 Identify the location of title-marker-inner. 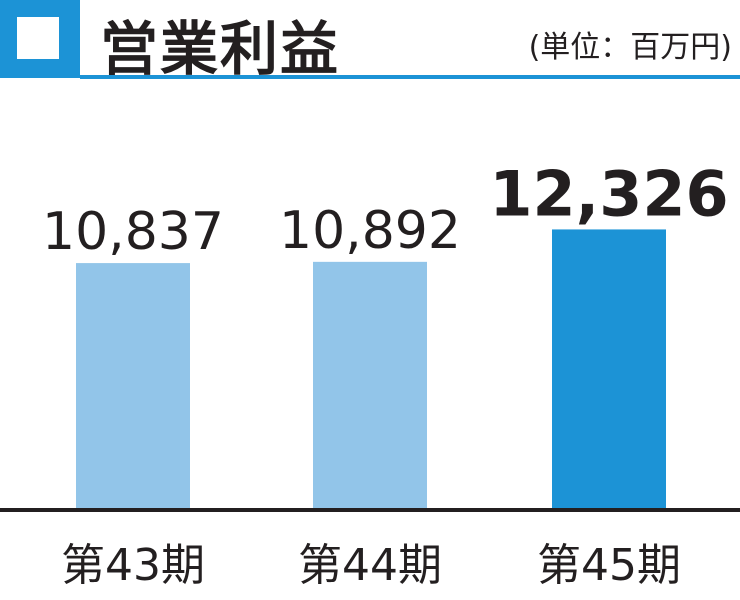
(38, 38).